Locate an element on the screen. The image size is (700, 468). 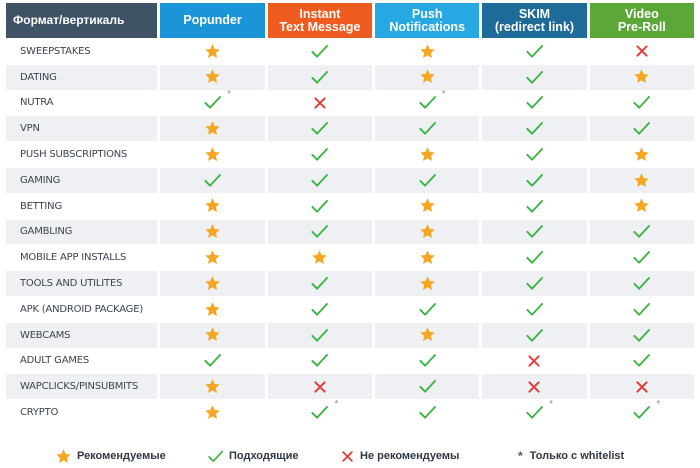
legend-suitable-label: Подходящие is located at coordinates (264, 456).